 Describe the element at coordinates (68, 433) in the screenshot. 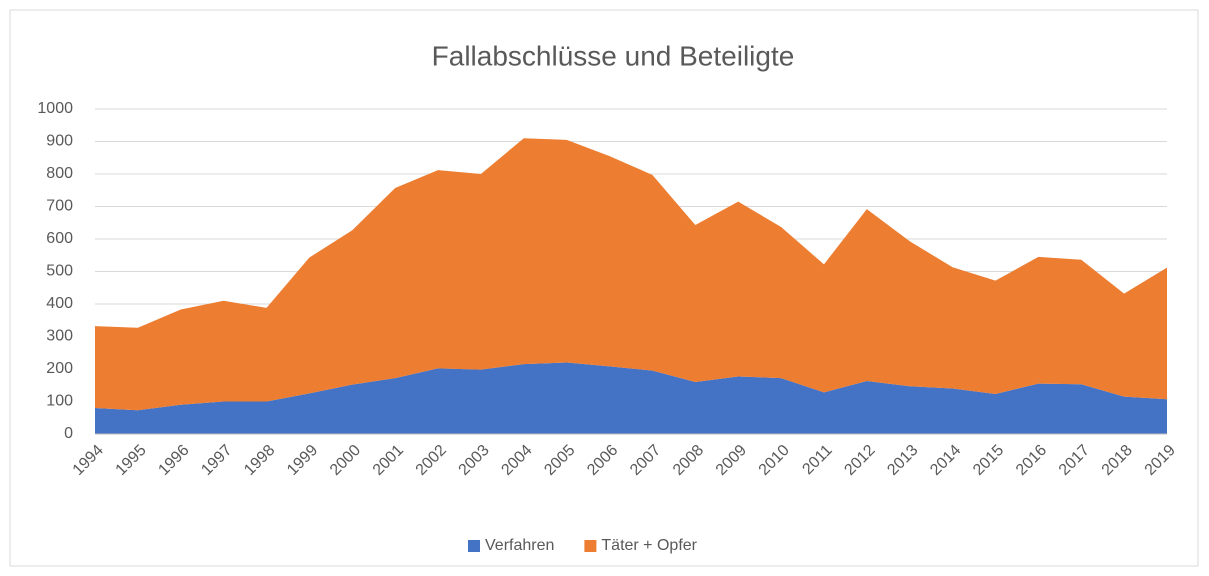

I see `y-tick-label: 0` at that location.